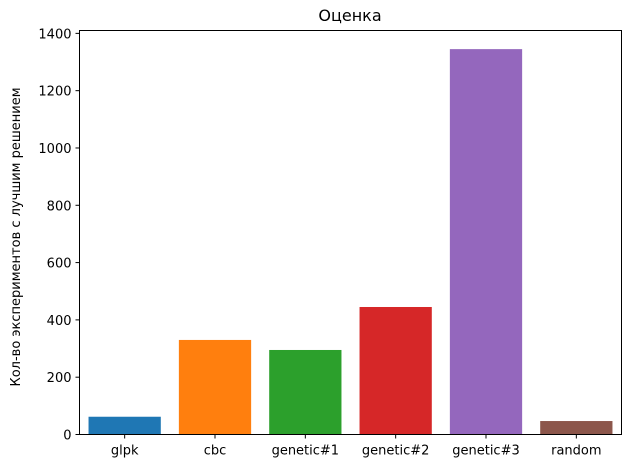  I want to click on x-tick-label: genetic#1, so click(306, 451).